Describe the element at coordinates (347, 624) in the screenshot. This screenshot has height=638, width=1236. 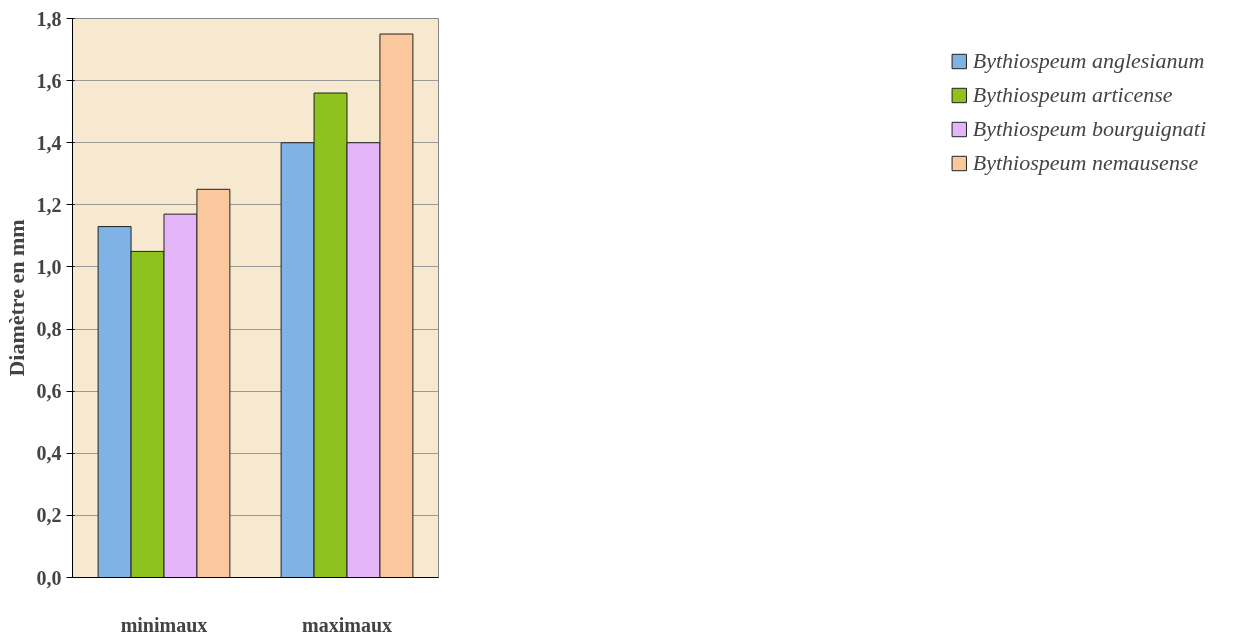
I see `x-tick-label: maximaux` at that location.